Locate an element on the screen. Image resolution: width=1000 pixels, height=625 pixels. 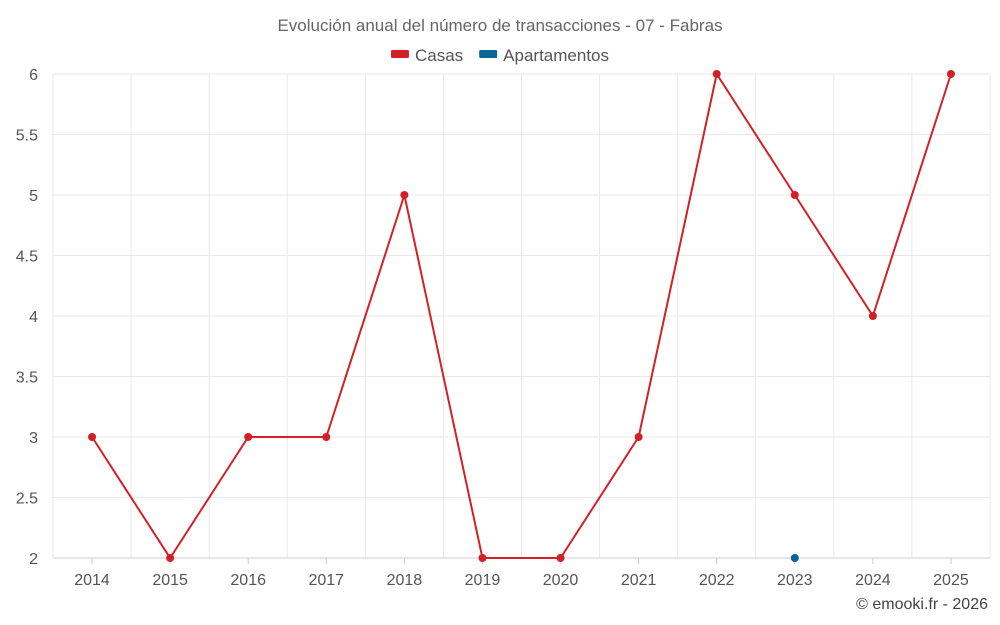
y-tick-label: 3.5 is located at coordinates (27, 378).